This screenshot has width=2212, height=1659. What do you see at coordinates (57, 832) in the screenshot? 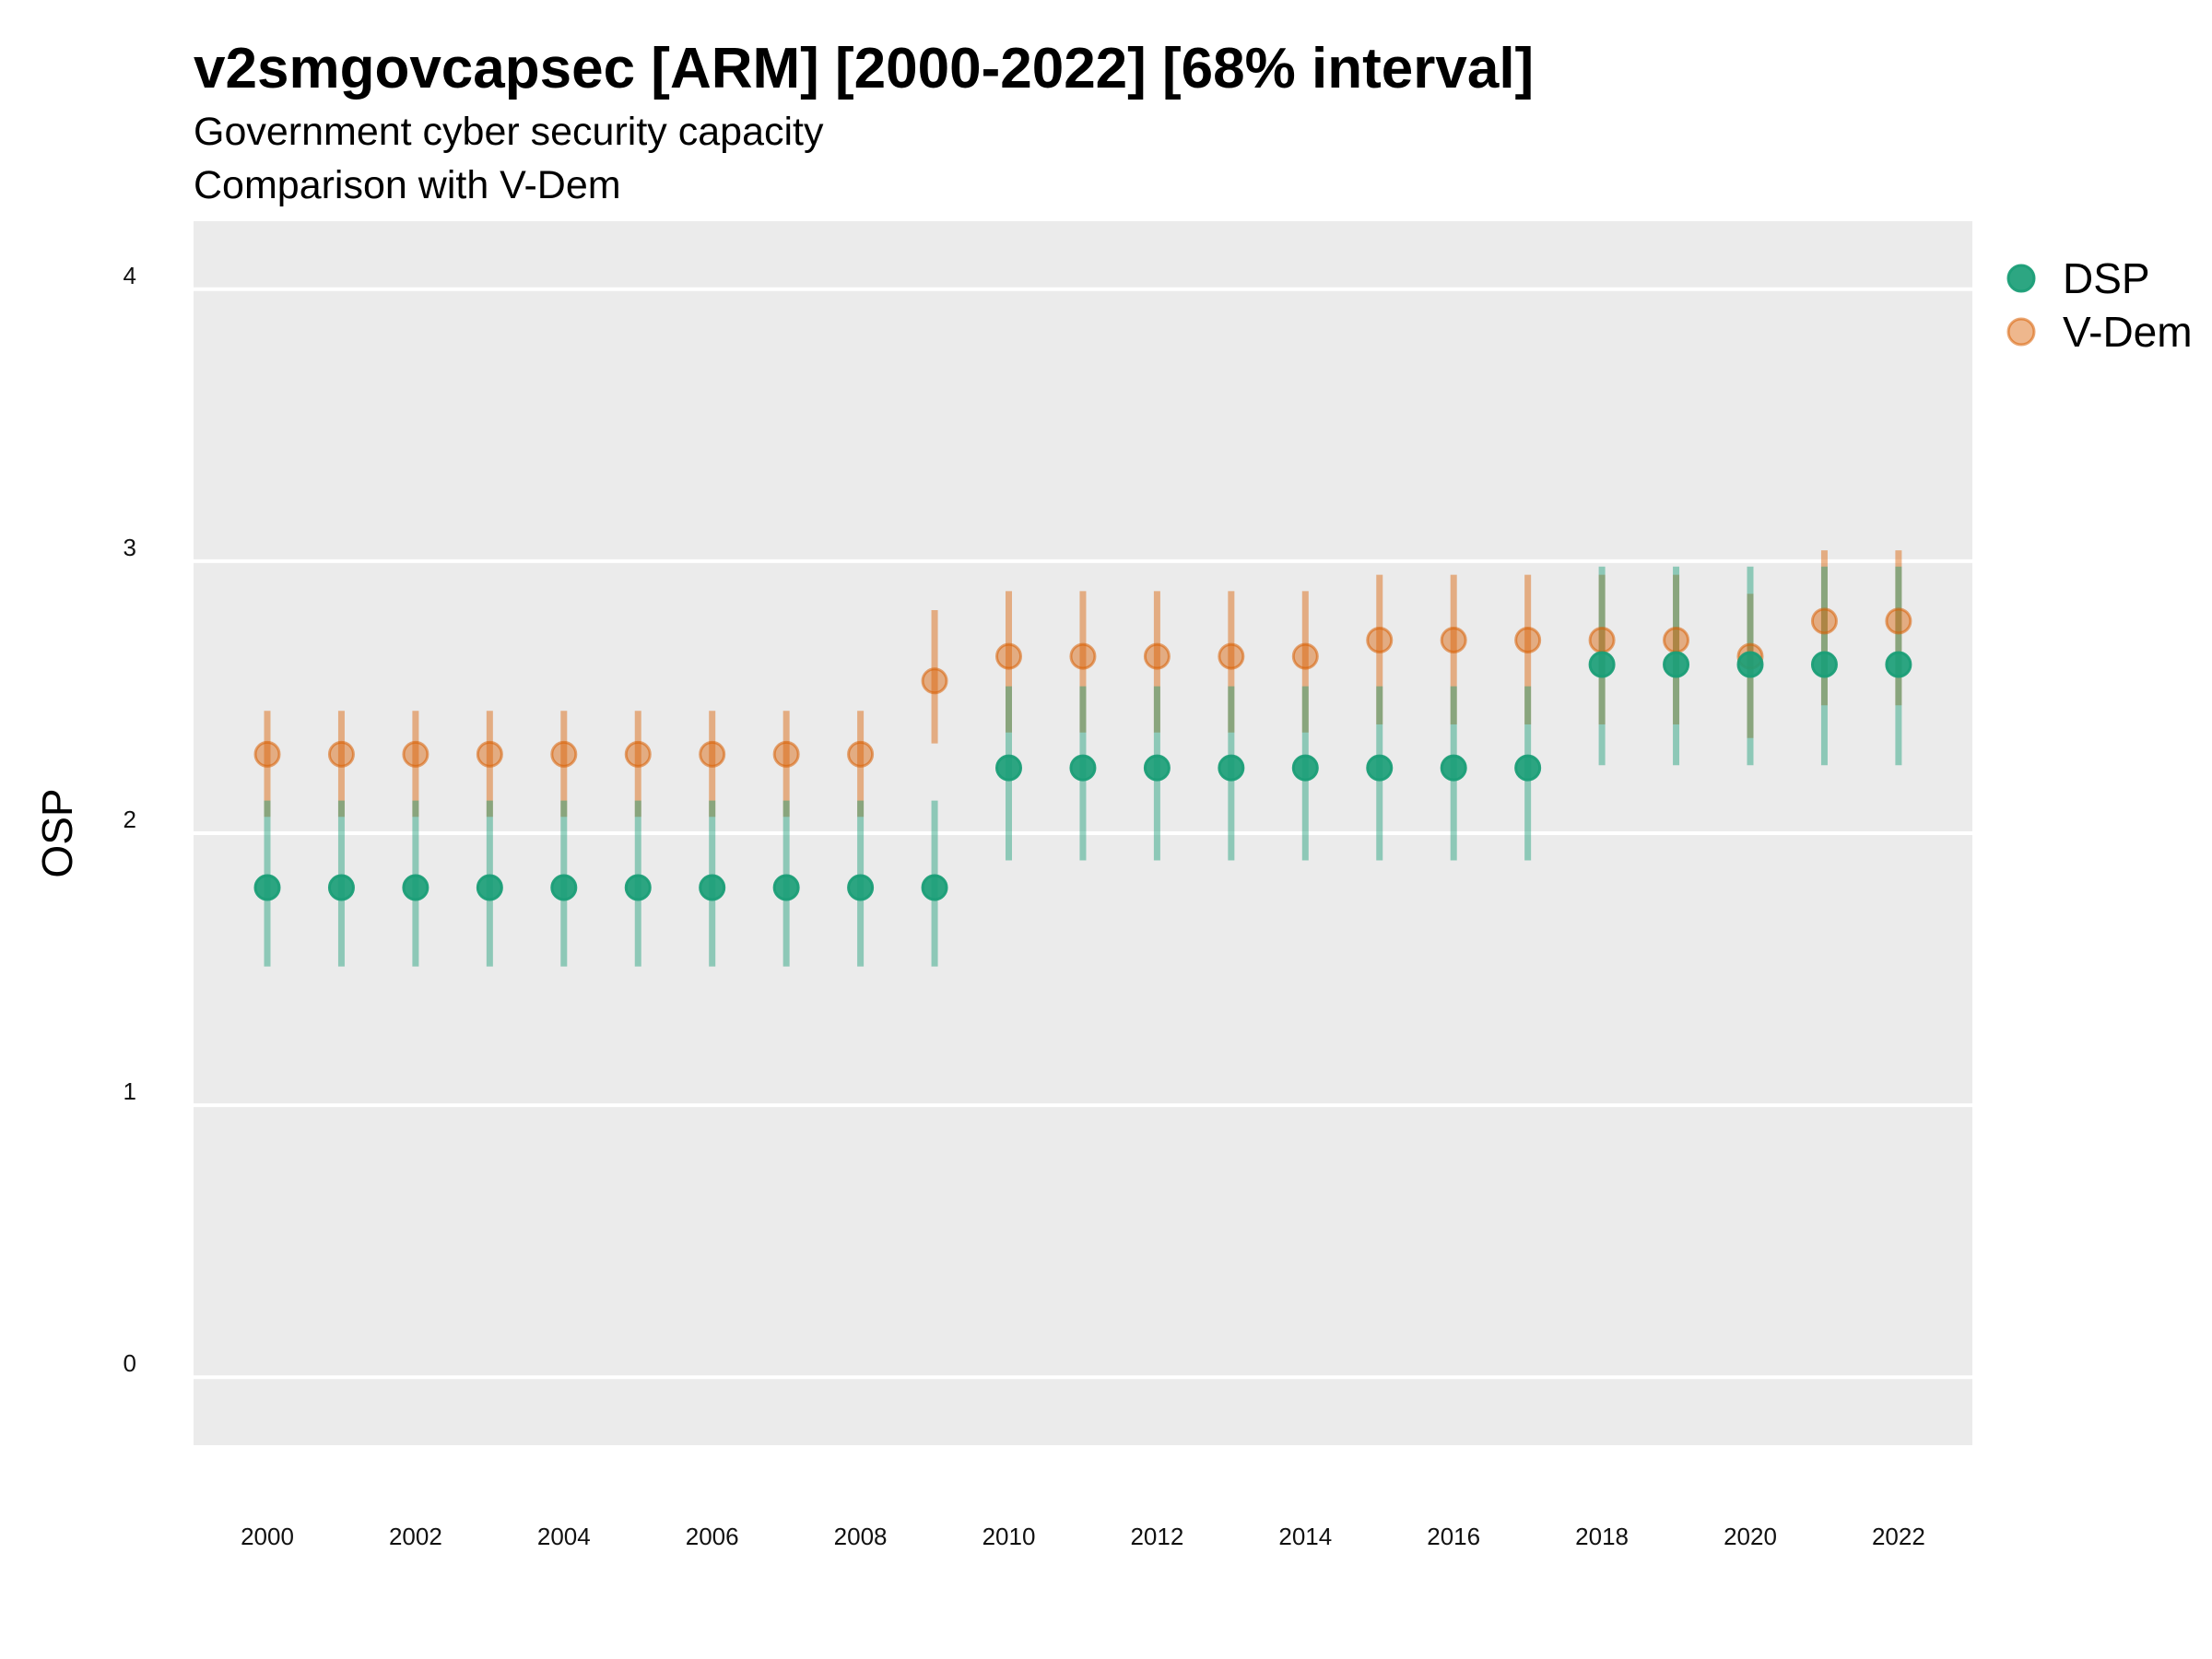
I see `y-axis-title: OSP` at bounding box center [57, 832].